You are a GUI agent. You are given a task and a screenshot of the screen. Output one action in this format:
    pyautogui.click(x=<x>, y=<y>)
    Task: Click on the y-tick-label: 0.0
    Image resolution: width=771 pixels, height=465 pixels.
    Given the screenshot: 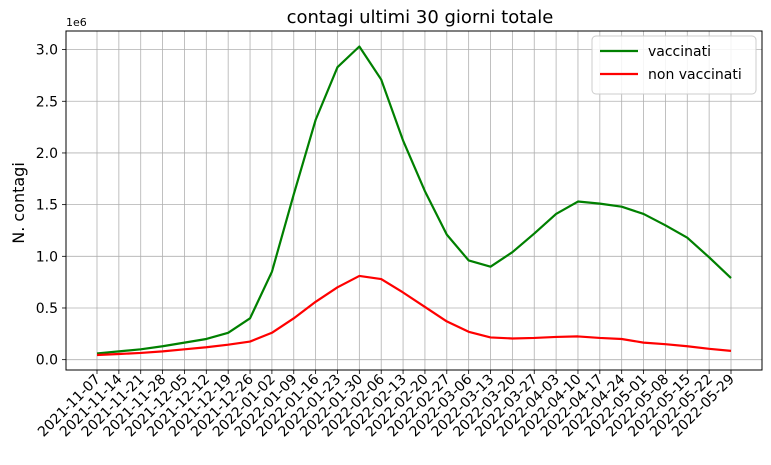 What is the action you would take?
    pyautogui.click(x=47, y=361)
    